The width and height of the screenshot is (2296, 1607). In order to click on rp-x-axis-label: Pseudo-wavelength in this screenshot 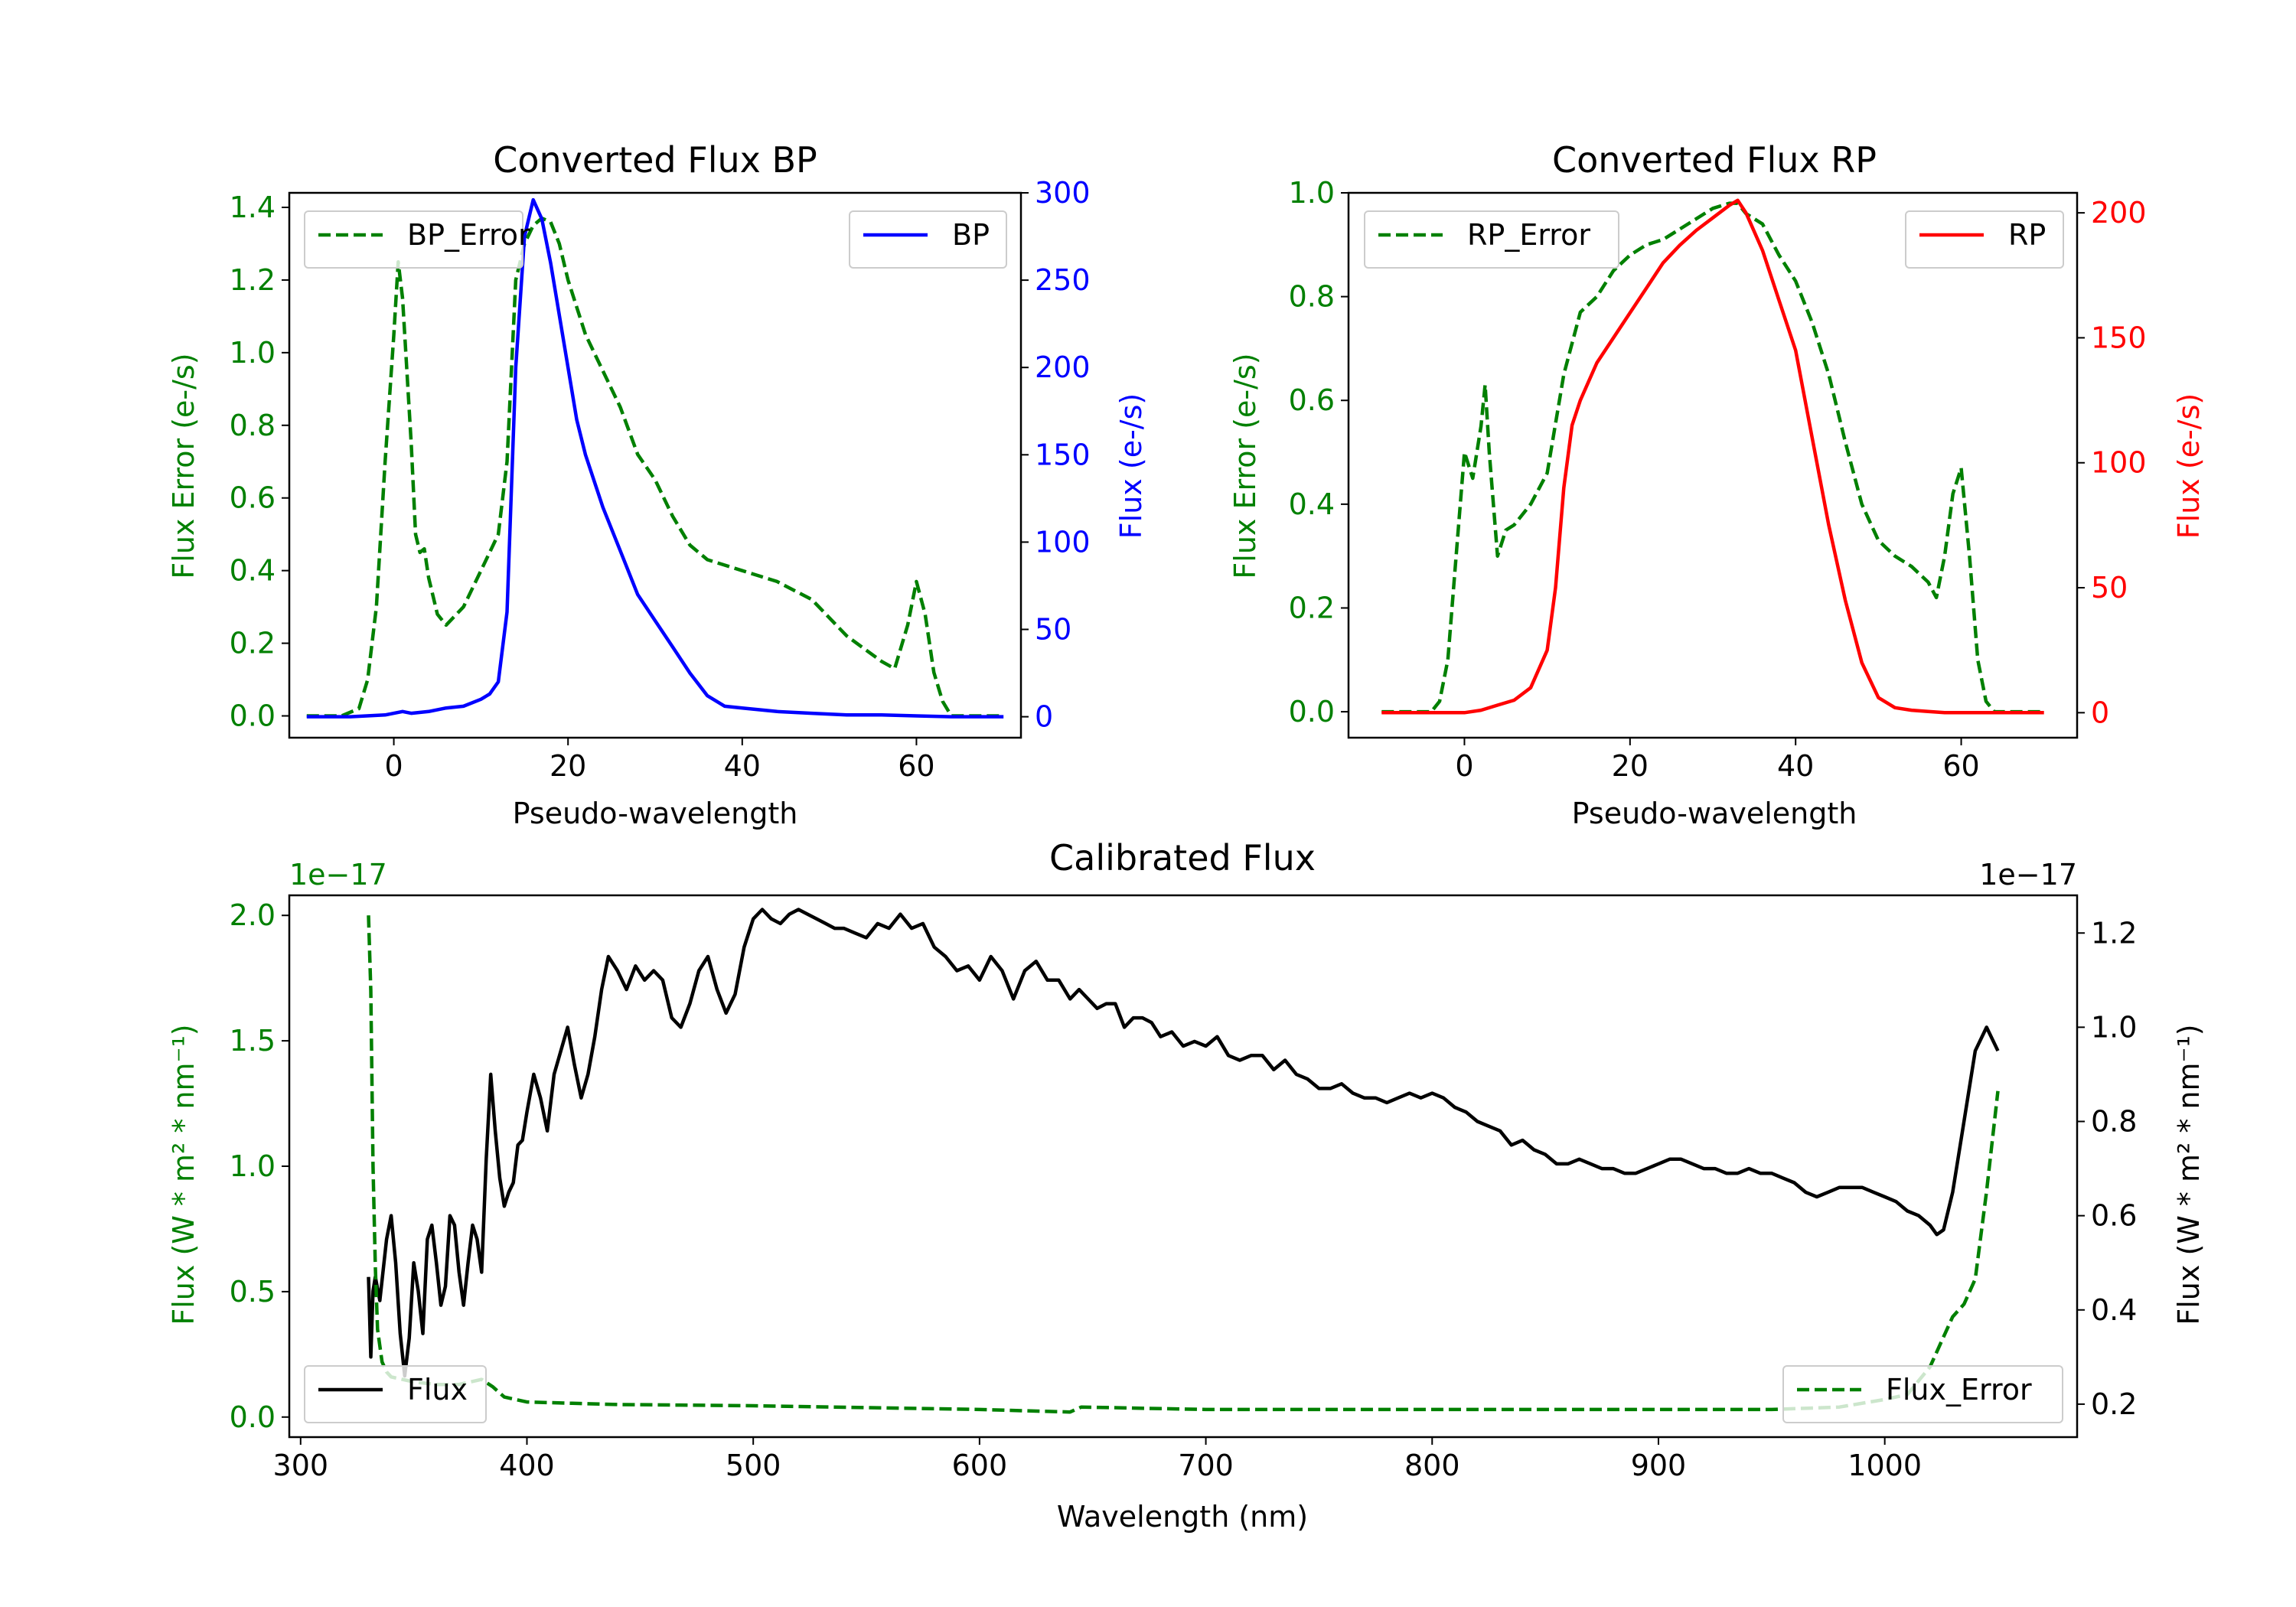, I will do `click(1714, 814)`.